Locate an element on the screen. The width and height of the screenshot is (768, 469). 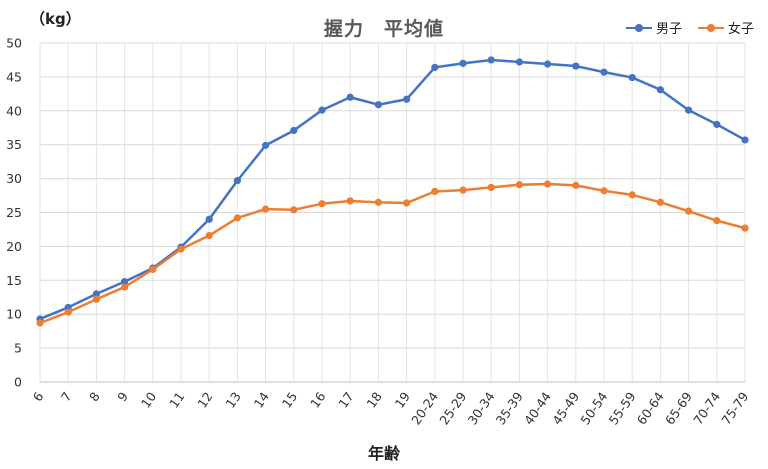
y-tick-label: 15 is located at coordinates (14, 280).